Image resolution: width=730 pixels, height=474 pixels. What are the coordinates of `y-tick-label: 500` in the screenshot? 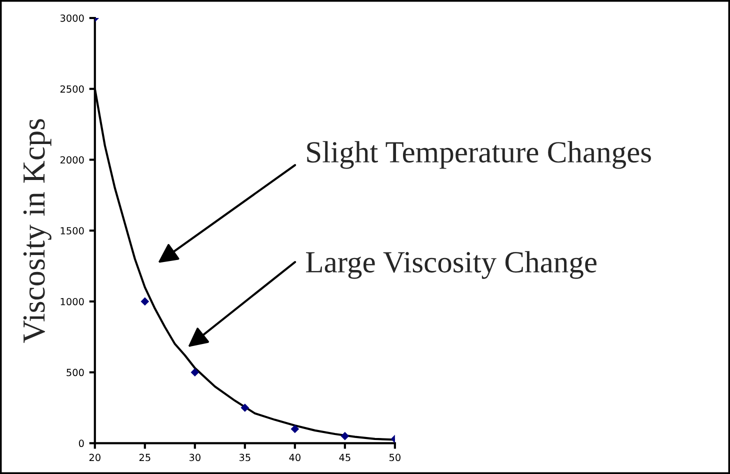 It's located at (75, 372).